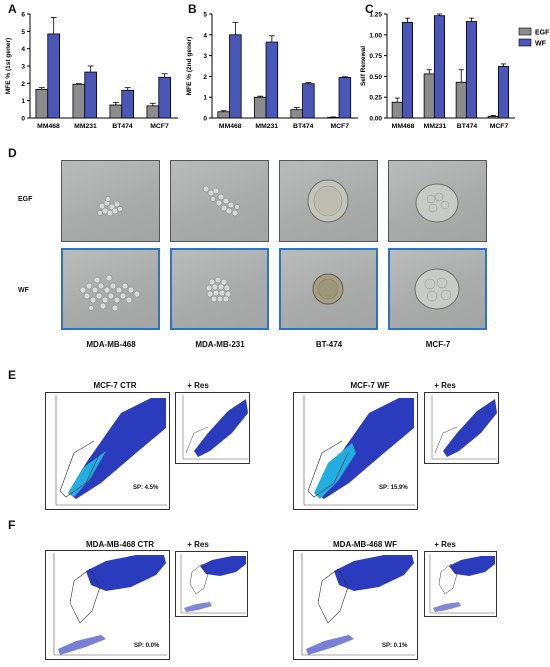 This screenshot has width=550, height=667. I want to click on flow-plot-mda468-ctr-res, so click(211, 584).